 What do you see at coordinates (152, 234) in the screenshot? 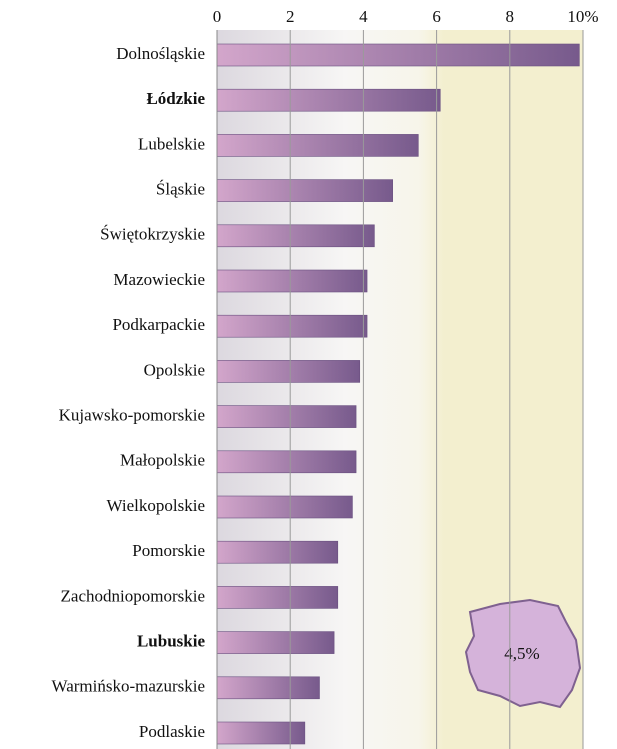
I see `y-tick-label: Świętokrzyskie` at bounding box center [152, 234].